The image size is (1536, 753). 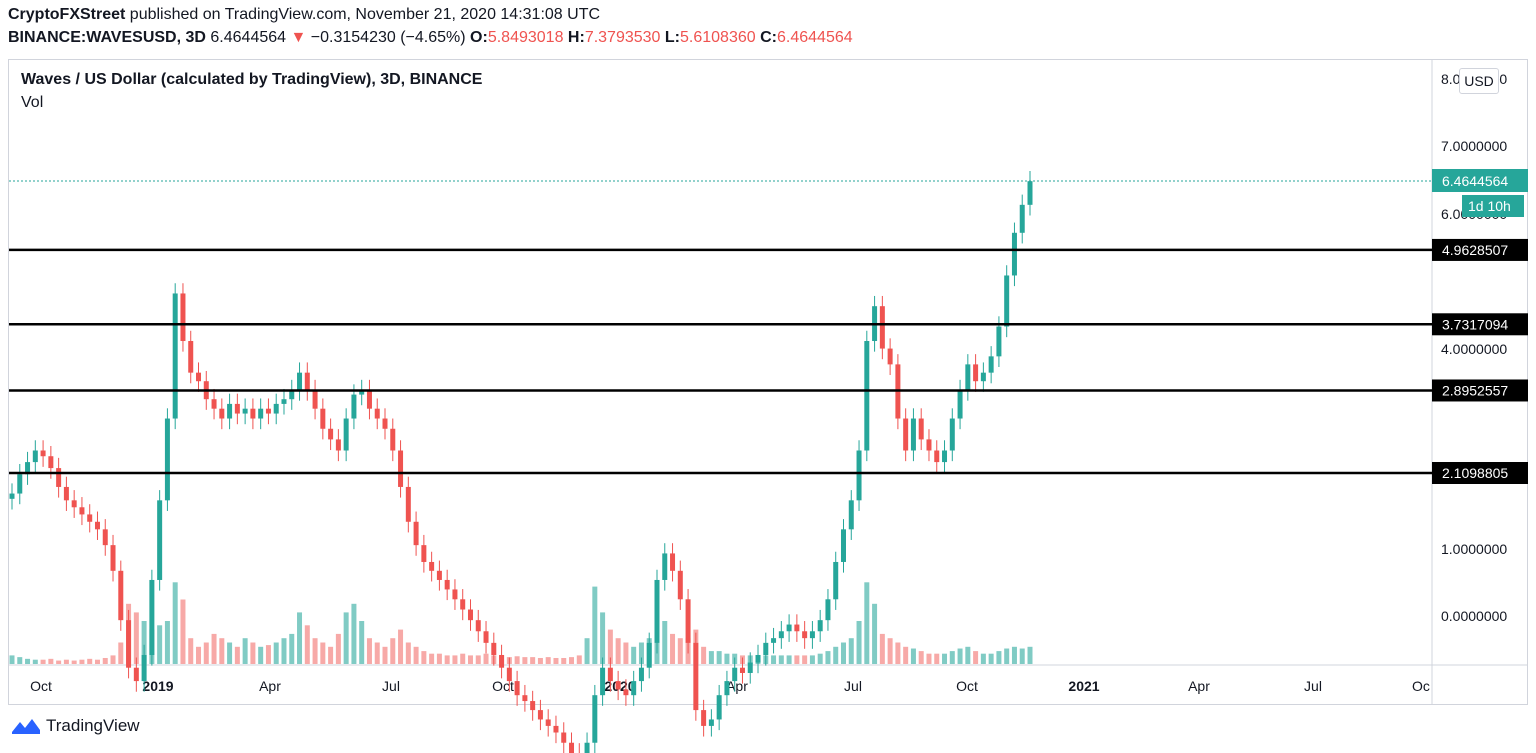 I want to click on last-price-tag, so click(x=1480, y=180).